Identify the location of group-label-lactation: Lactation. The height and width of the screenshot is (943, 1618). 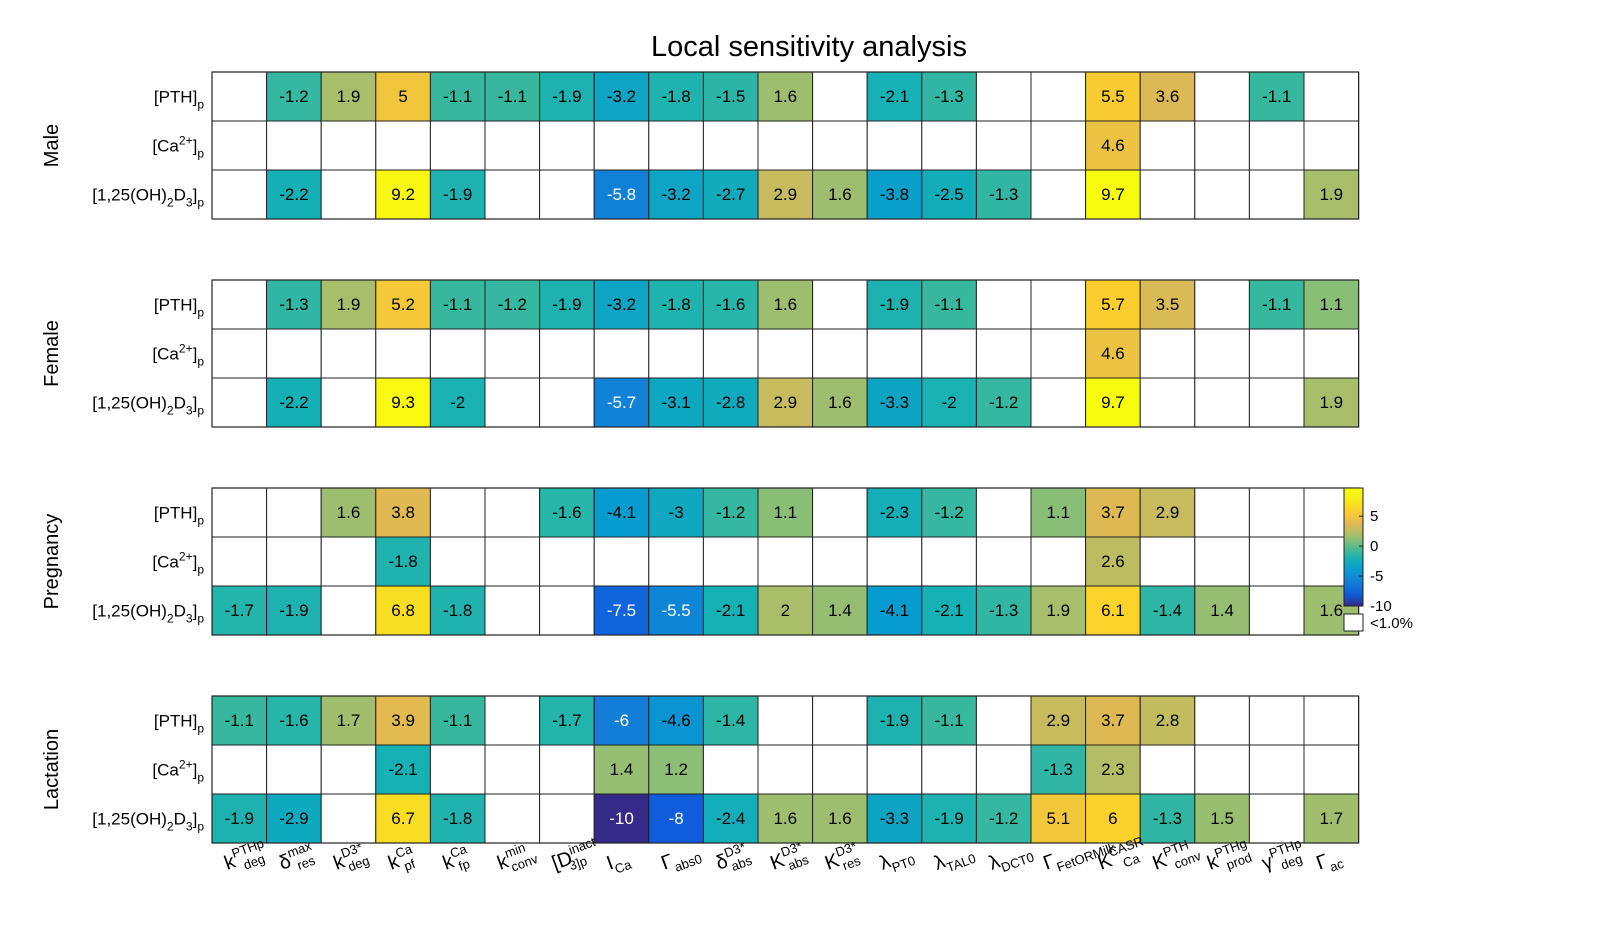
(52, 769).